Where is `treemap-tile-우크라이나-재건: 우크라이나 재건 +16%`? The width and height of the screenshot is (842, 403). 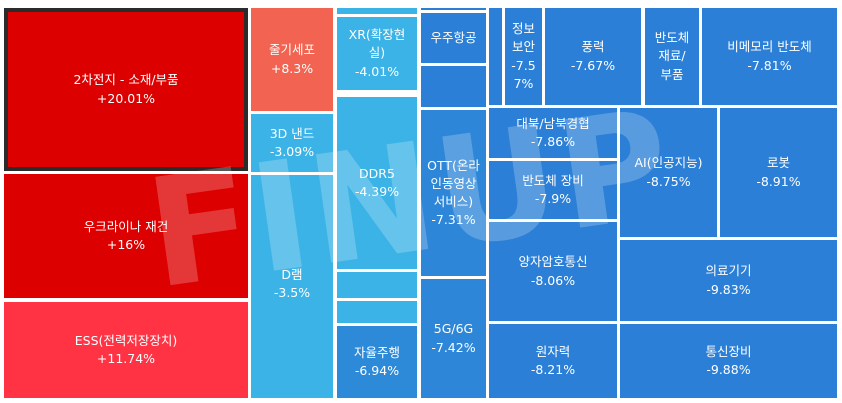 treemap-tile-우크라이나-재건: 우크라이나 재건 +16% is located at coordinates (126, 236).